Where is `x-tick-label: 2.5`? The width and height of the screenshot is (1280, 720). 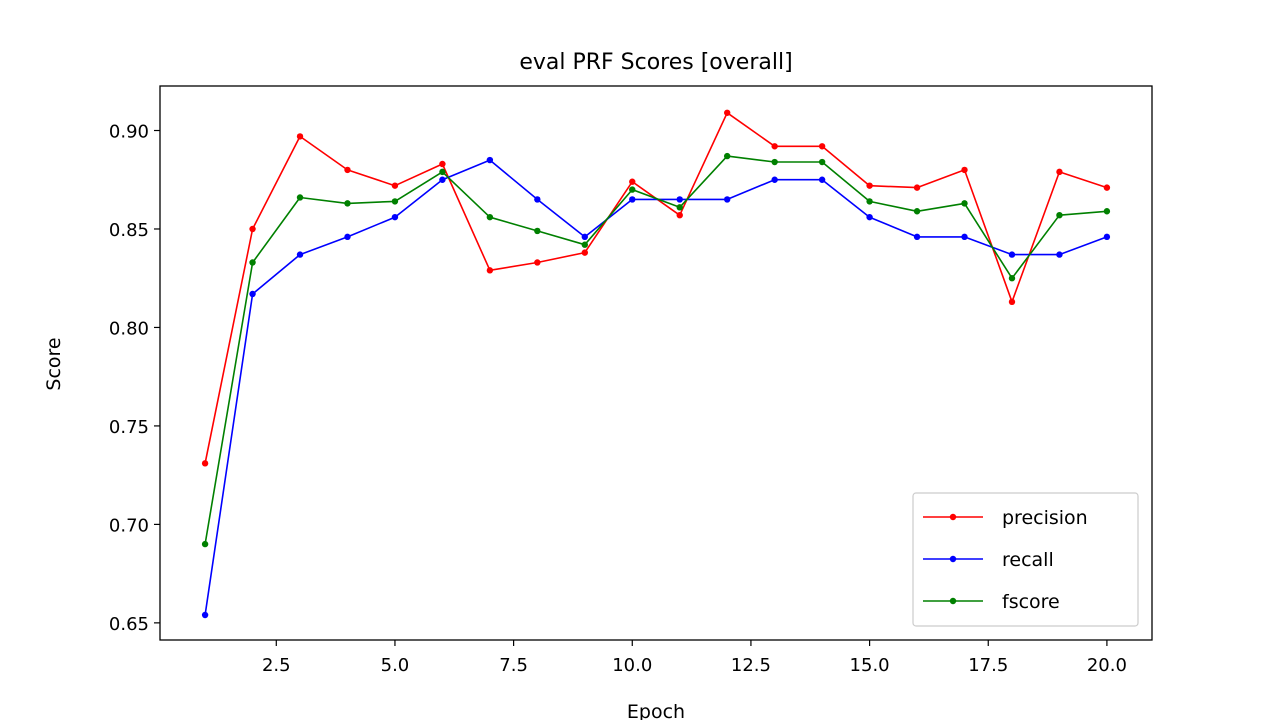
x-tick-label: 2.5 is located at coordinates (276, 665).